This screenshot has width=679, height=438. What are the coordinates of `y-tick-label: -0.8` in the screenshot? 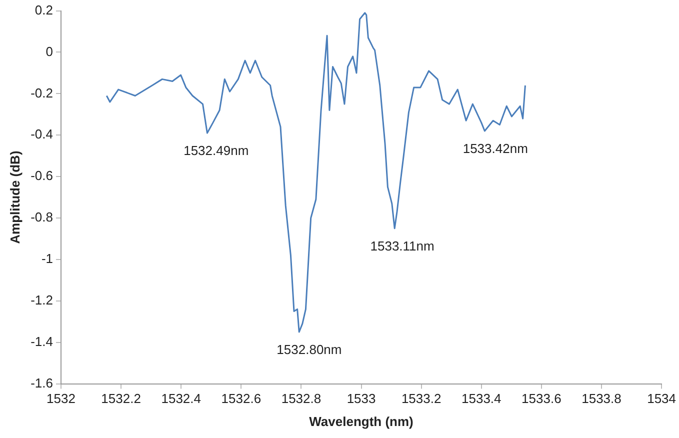 It's located at (41, 217).